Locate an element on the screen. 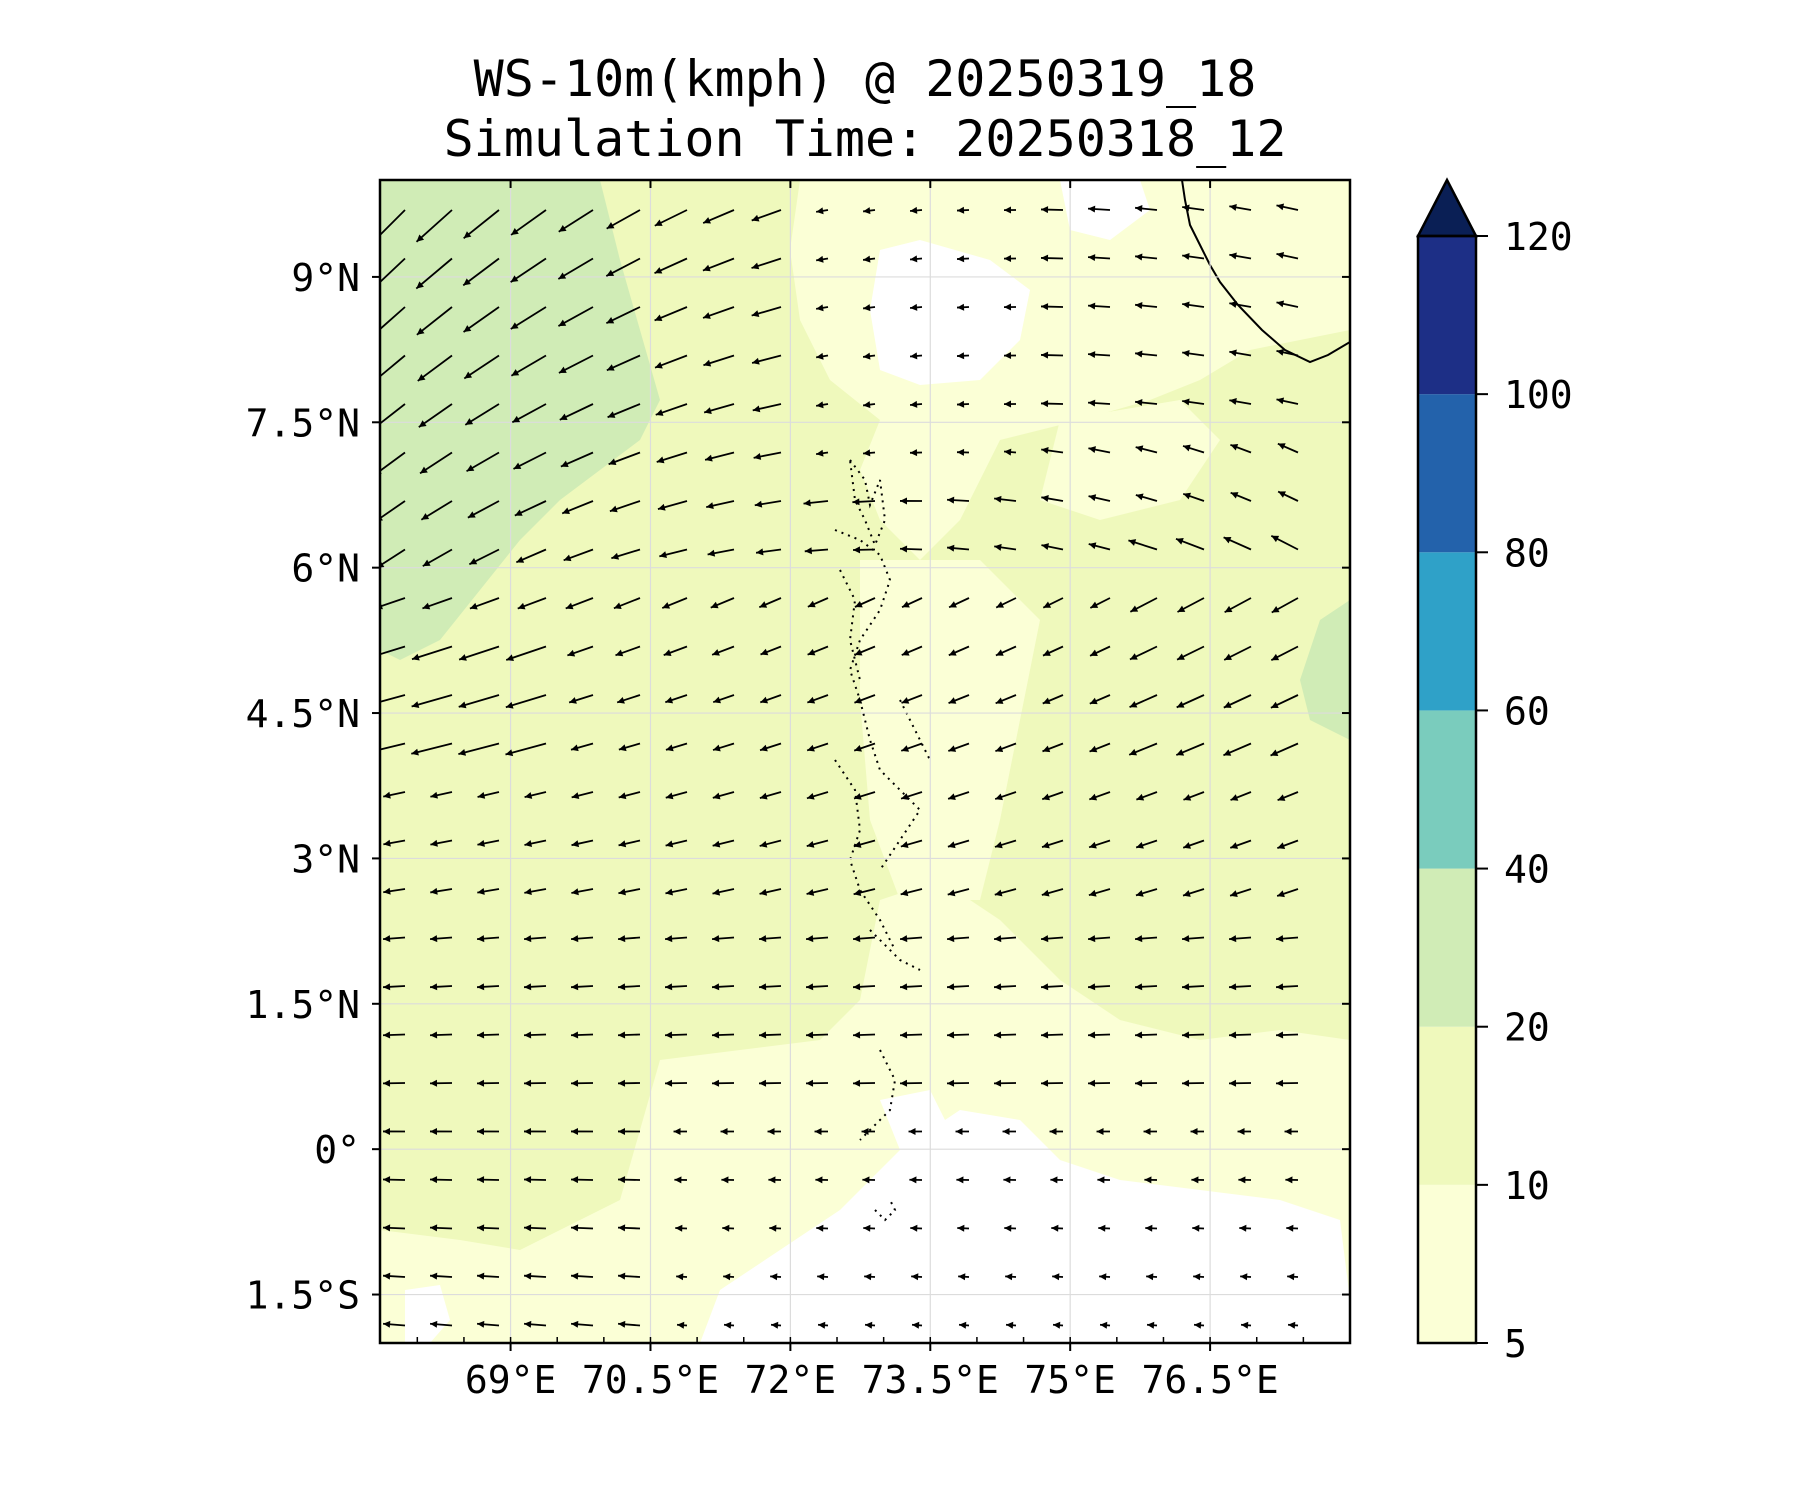  colorbar-frame is located at coordinates (1447, 789).